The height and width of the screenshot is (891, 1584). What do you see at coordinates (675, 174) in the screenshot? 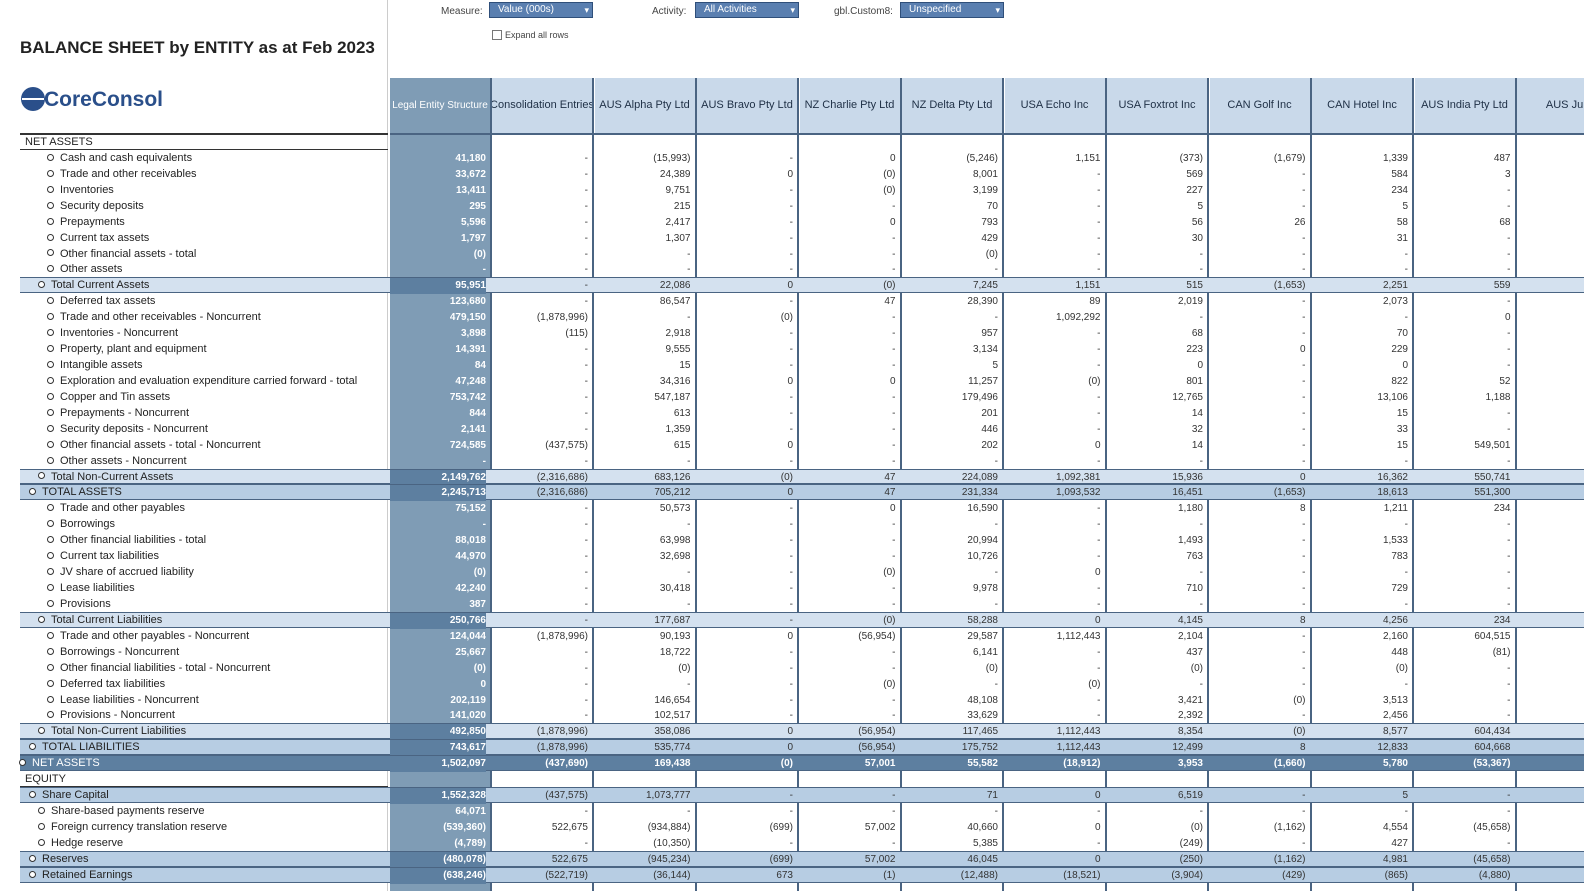
I see `table-cell: 24,389` at bounding box center [675, 174].